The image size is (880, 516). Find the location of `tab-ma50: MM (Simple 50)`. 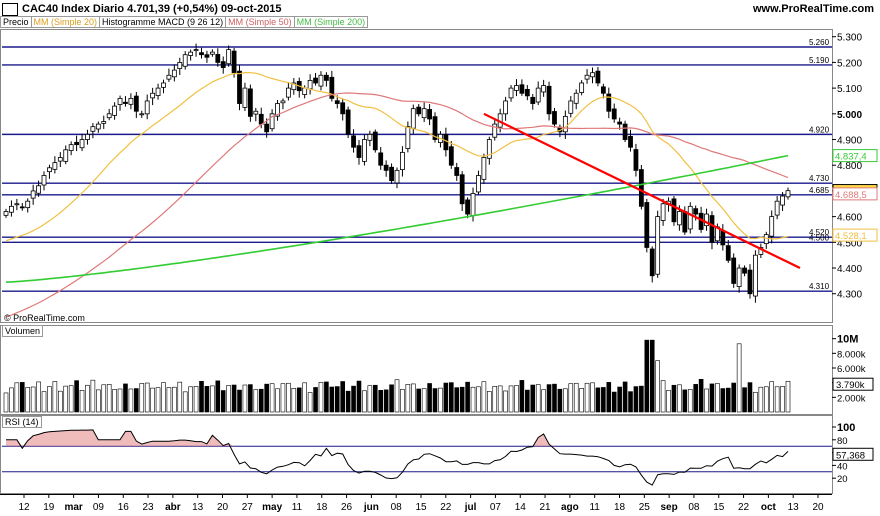

tab-ma50: MM (Simple 50) is located at coordinates (260, 22).